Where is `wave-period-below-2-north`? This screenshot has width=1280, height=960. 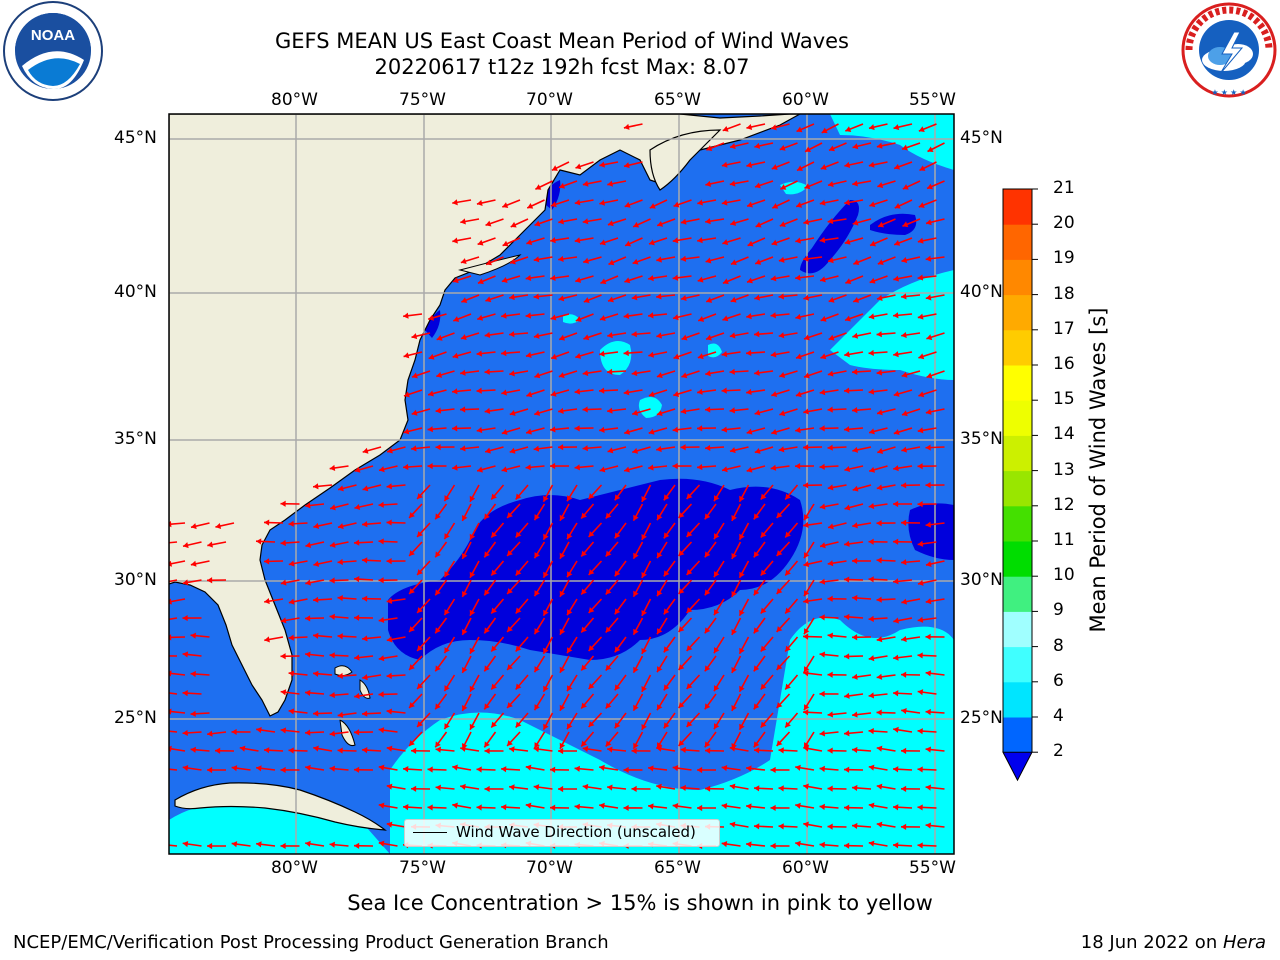
wave-period-below-2-north is located at coordinates (829, 237).